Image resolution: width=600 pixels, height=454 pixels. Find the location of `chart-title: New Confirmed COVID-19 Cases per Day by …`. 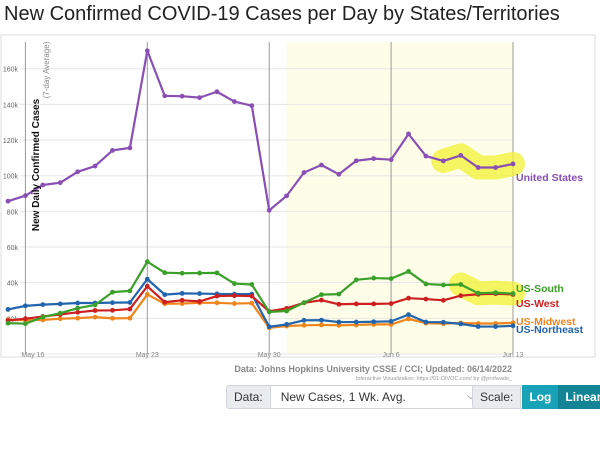

chart-title: New Confirmed COVID-19 Cases per Day by … is located at coordinates (282, 14).